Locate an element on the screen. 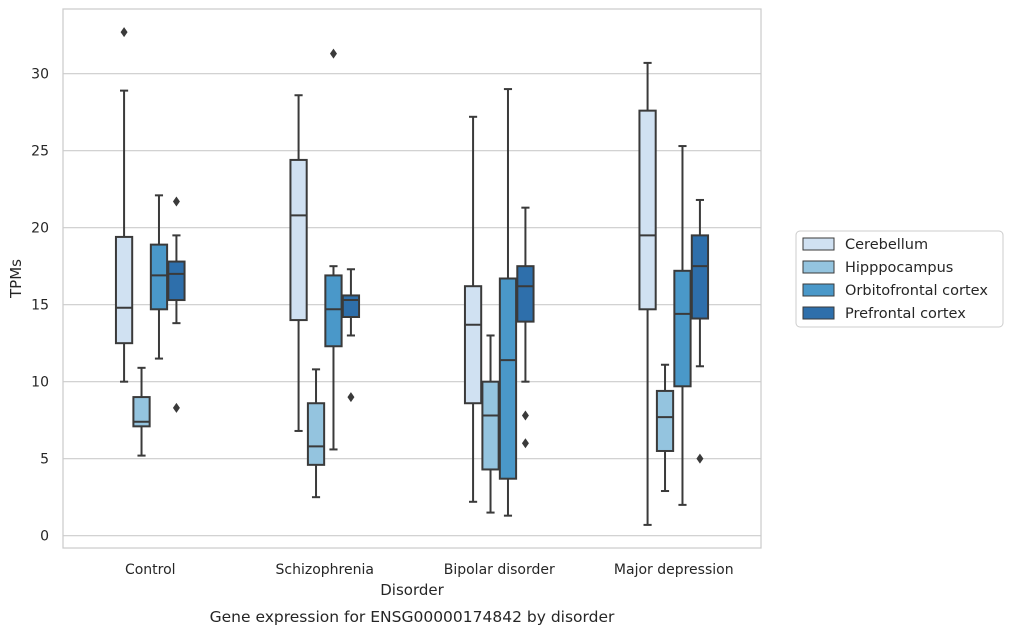  x-axis-title: Disorder is located at coordinates (412, 590).